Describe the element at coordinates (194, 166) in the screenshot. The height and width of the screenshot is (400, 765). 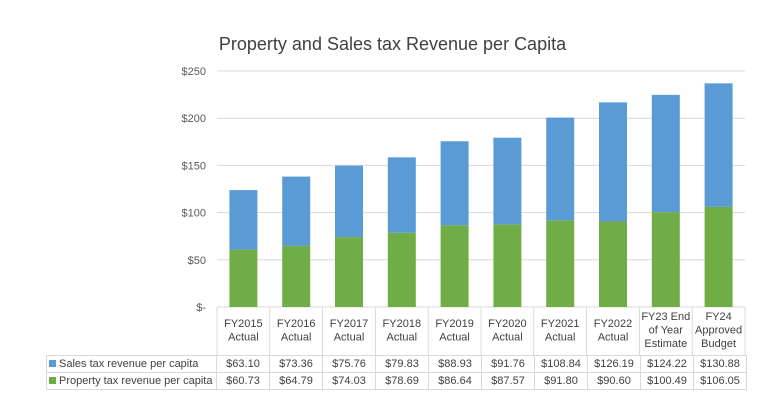
I see `y-tick-label: $150` at that location.